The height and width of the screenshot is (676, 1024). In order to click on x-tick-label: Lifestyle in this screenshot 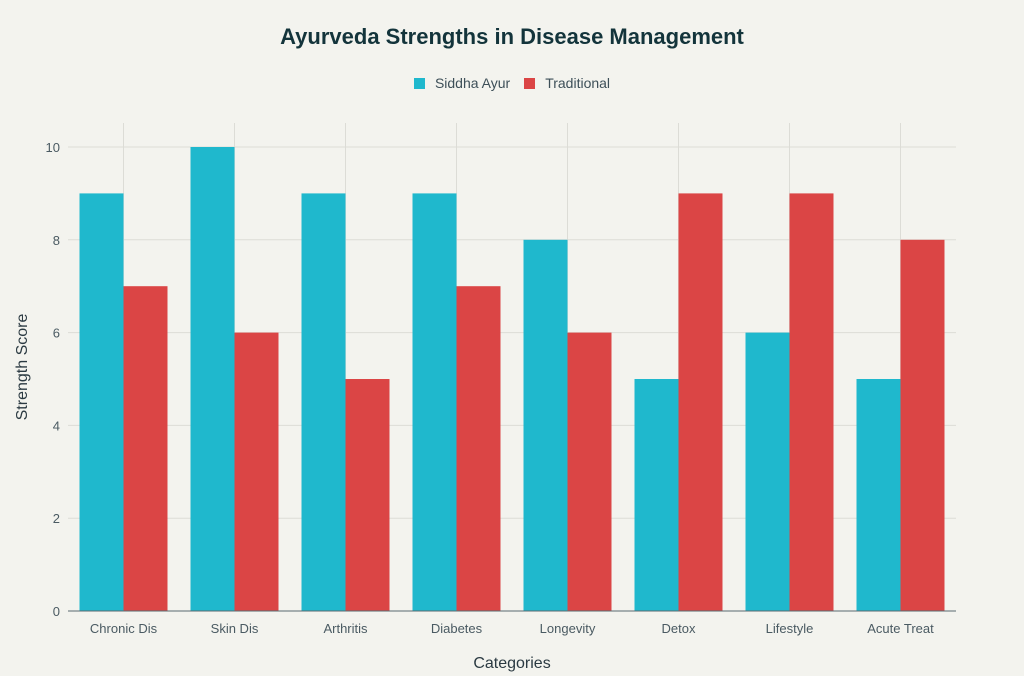, I will do `click(790, 628)`.